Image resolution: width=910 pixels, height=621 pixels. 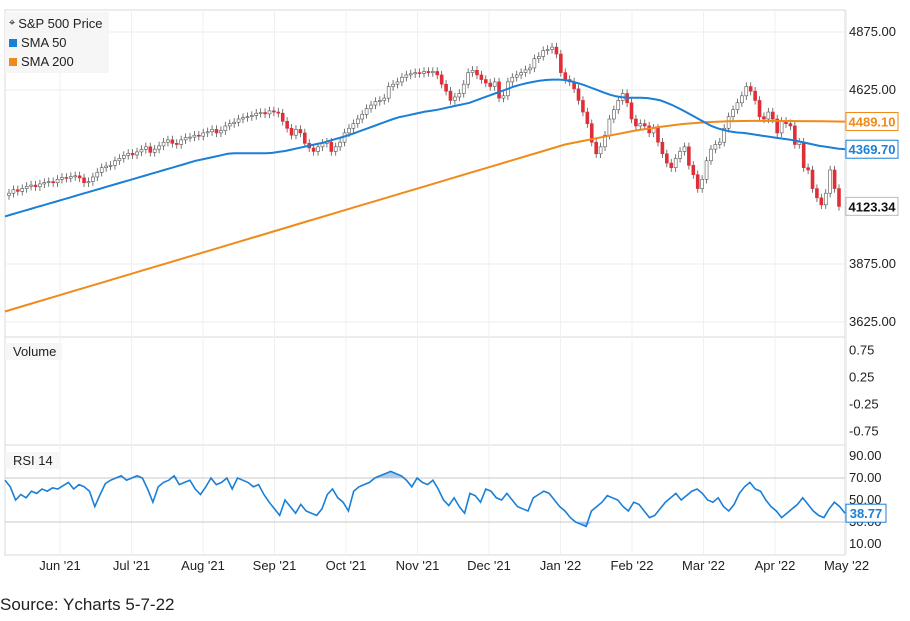 I want to click on price-tick-label: 3625.00, so click(x=872, y=321).